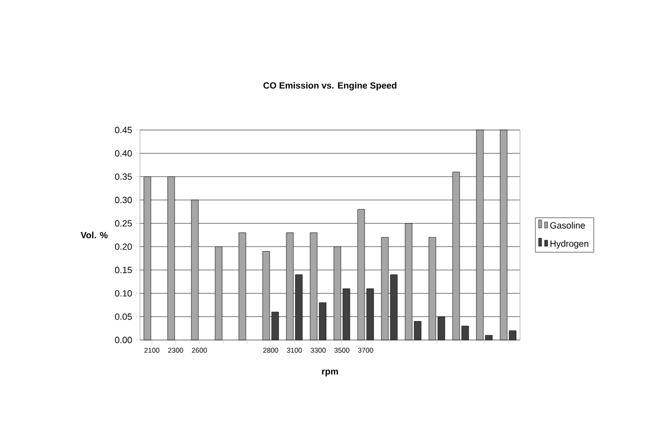  What do you see at coordinates (569, 244) in the screenshot?
I see `legend-label: Hydrogen` at bounding box center [569, 244].